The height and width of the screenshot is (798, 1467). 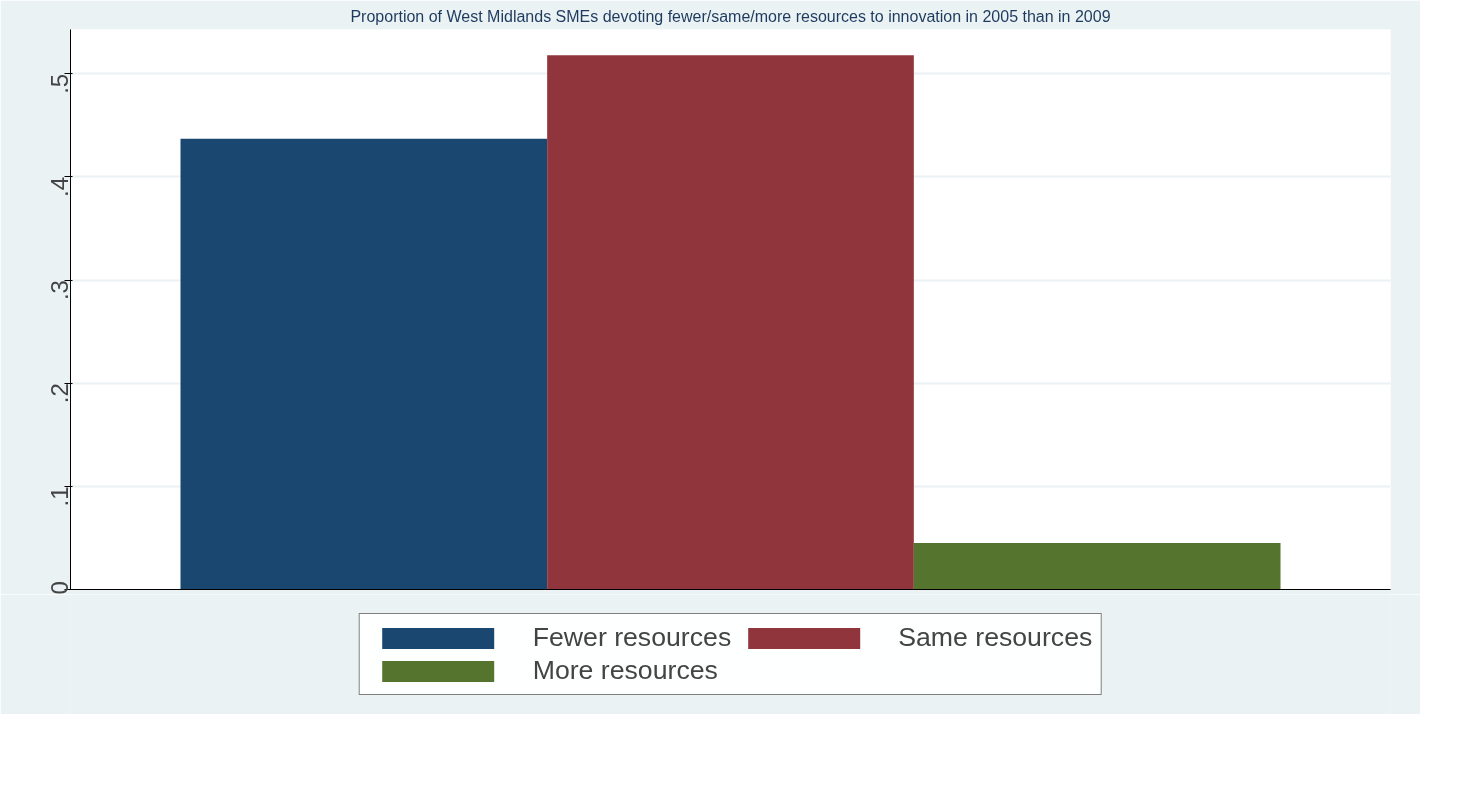 I want to click on legend-label: Same resources, so click(x=995, y=637).